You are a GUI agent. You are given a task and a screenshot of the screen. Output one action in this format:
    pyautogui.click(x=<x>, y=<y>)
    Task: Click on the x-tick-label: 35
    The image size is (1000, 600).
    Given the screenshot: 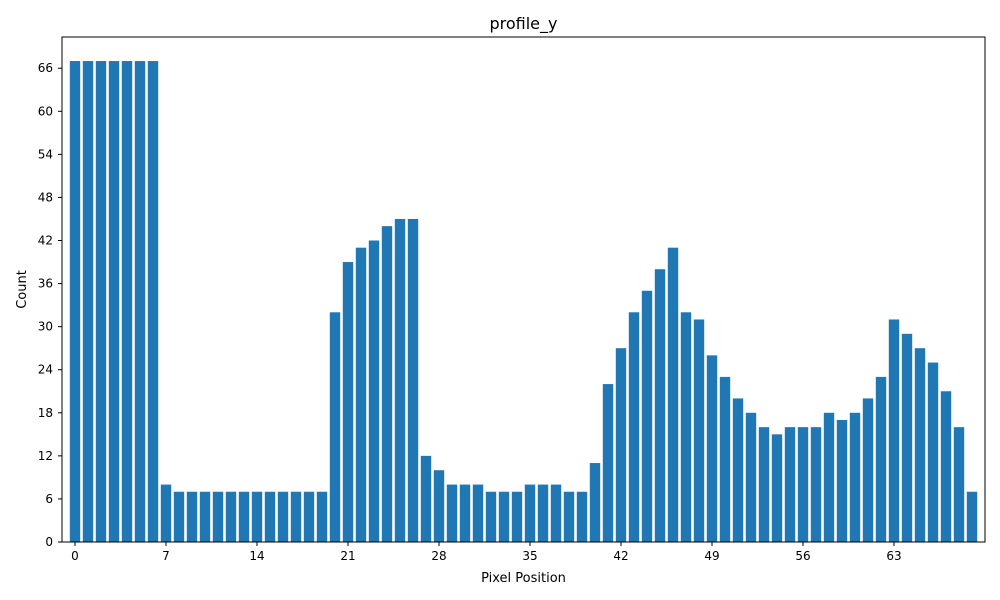 What is the action you would take?
    pyautogui.click(x=529, y=556)
    